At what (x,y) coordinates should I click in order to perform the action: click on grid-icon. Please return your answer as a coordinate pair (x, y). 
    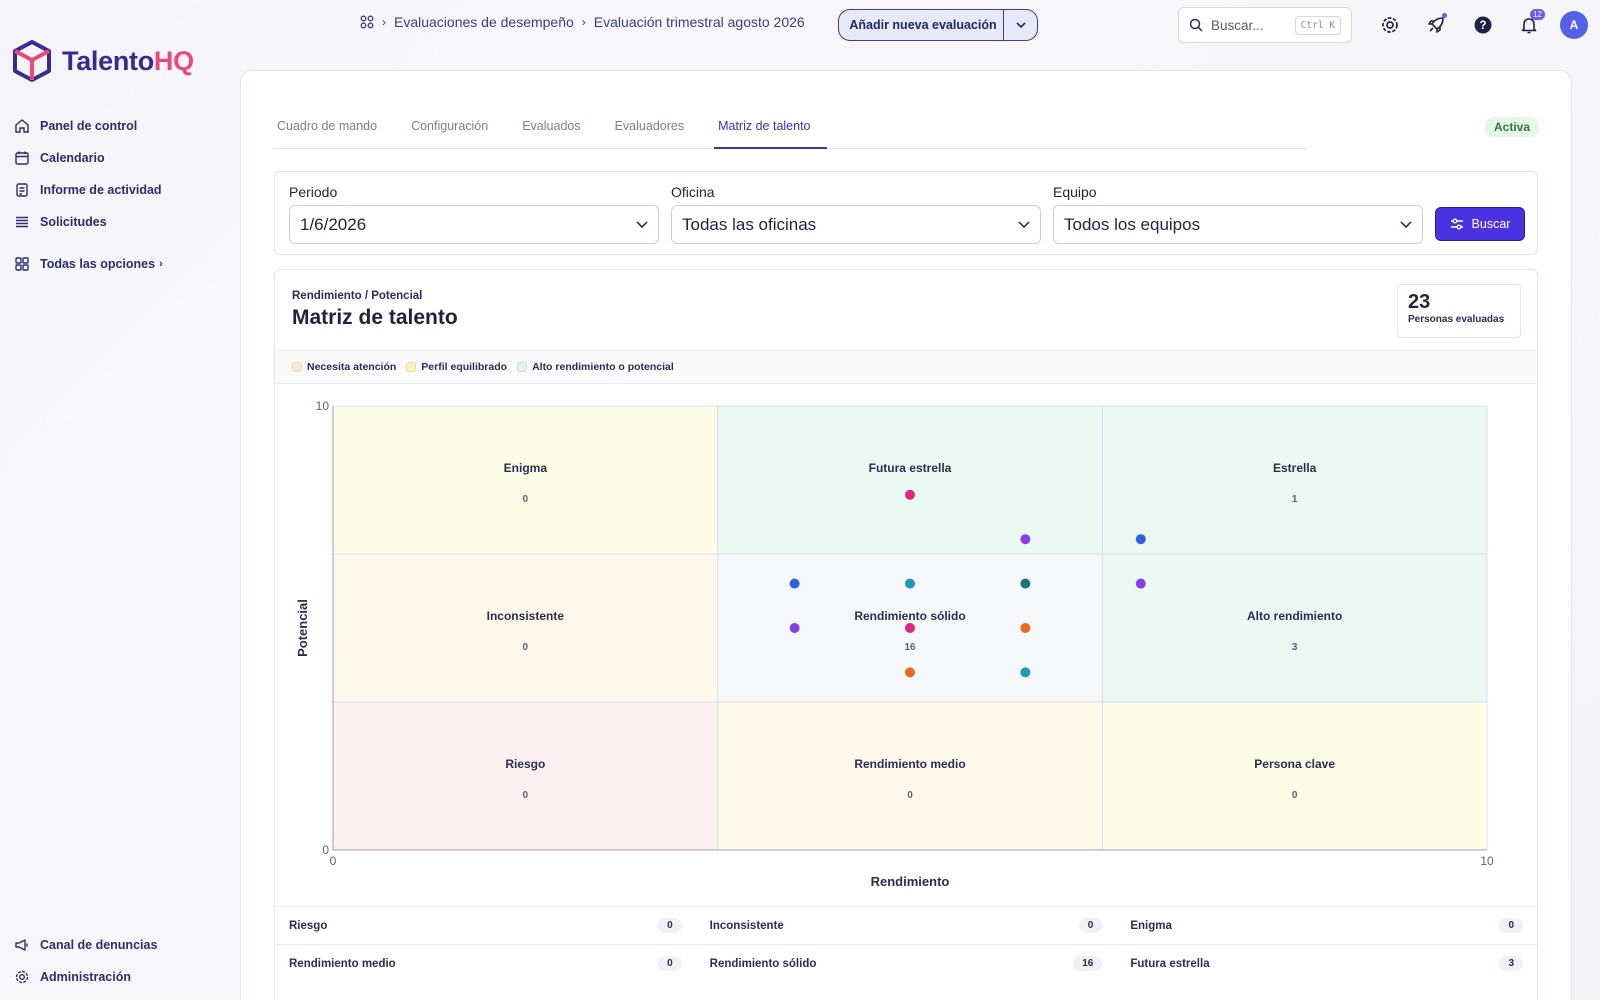
    Looking at the image, I should click on (22, 264).